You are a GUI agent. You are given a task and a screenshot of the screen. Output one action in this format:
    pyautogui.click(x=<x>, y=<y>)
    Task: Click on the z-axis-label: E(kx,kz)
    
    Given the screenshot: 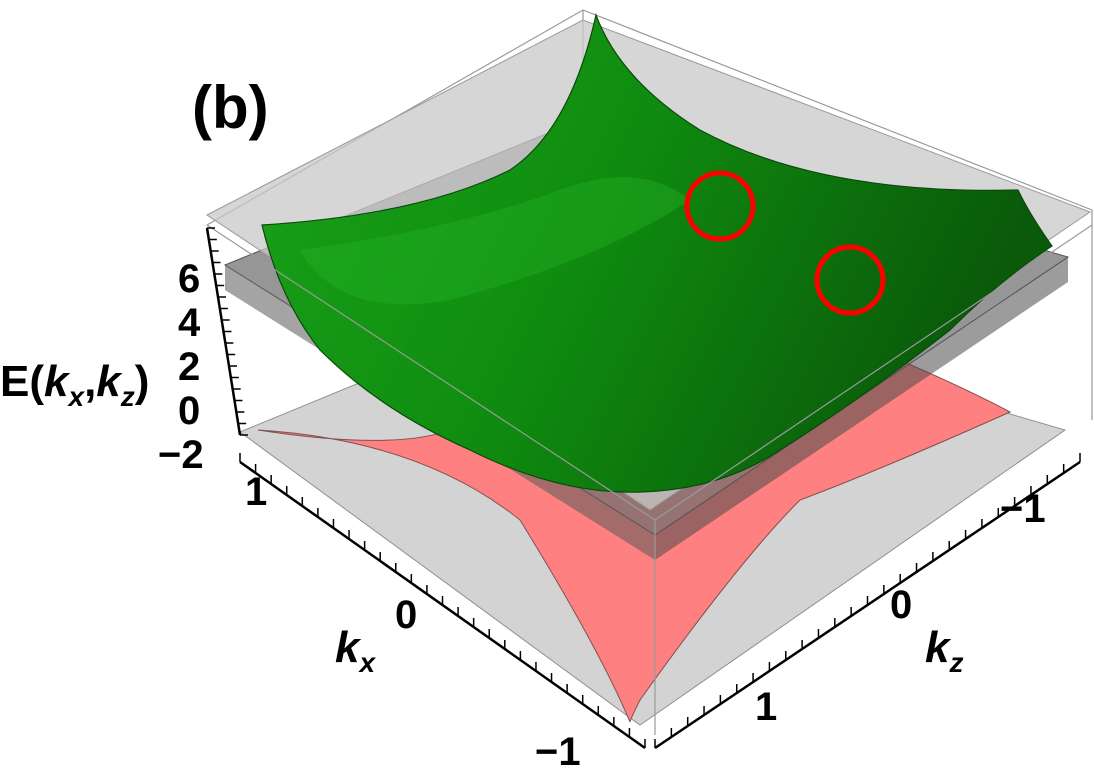 What is the action you would take?
    pyautogui.click(x=74, y=384)
    